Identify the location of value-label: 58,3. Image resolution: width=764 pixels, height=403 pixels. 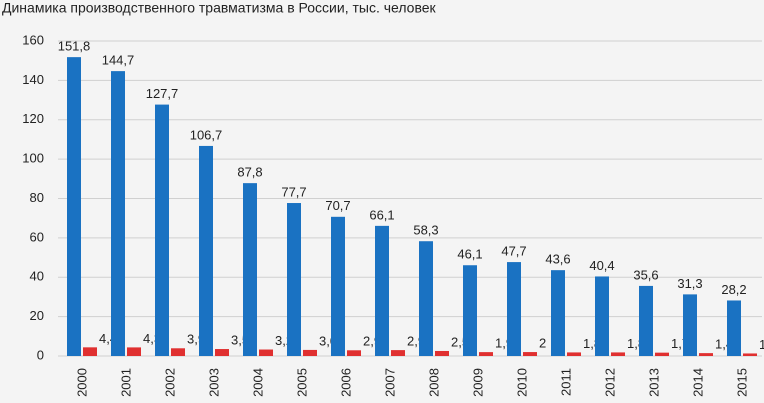
(425, 230).